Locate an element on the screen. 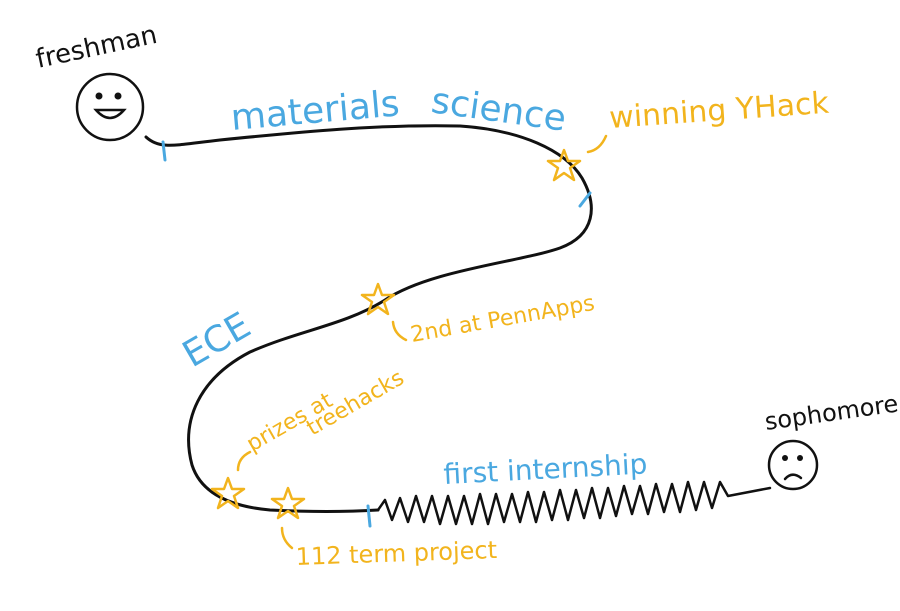 This screenshot has width=900, height=611. phase-tick-ece is located at coordinates (585, 199).